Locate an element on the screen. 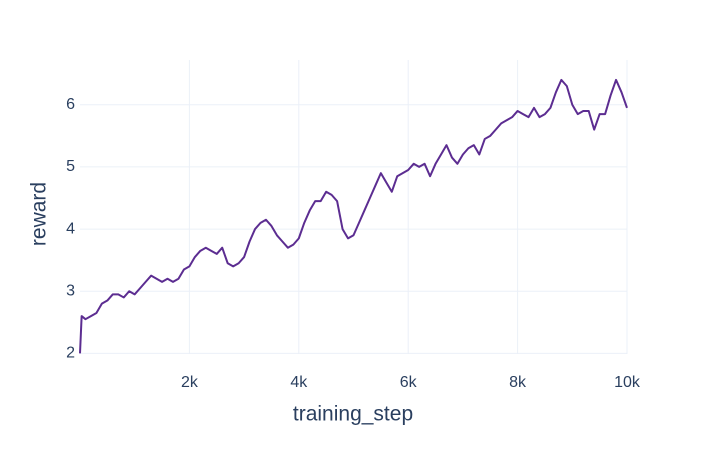 The width and height of the screenshot is (707, 450). y-axis-title: reward is located at coordinates (39, 214).